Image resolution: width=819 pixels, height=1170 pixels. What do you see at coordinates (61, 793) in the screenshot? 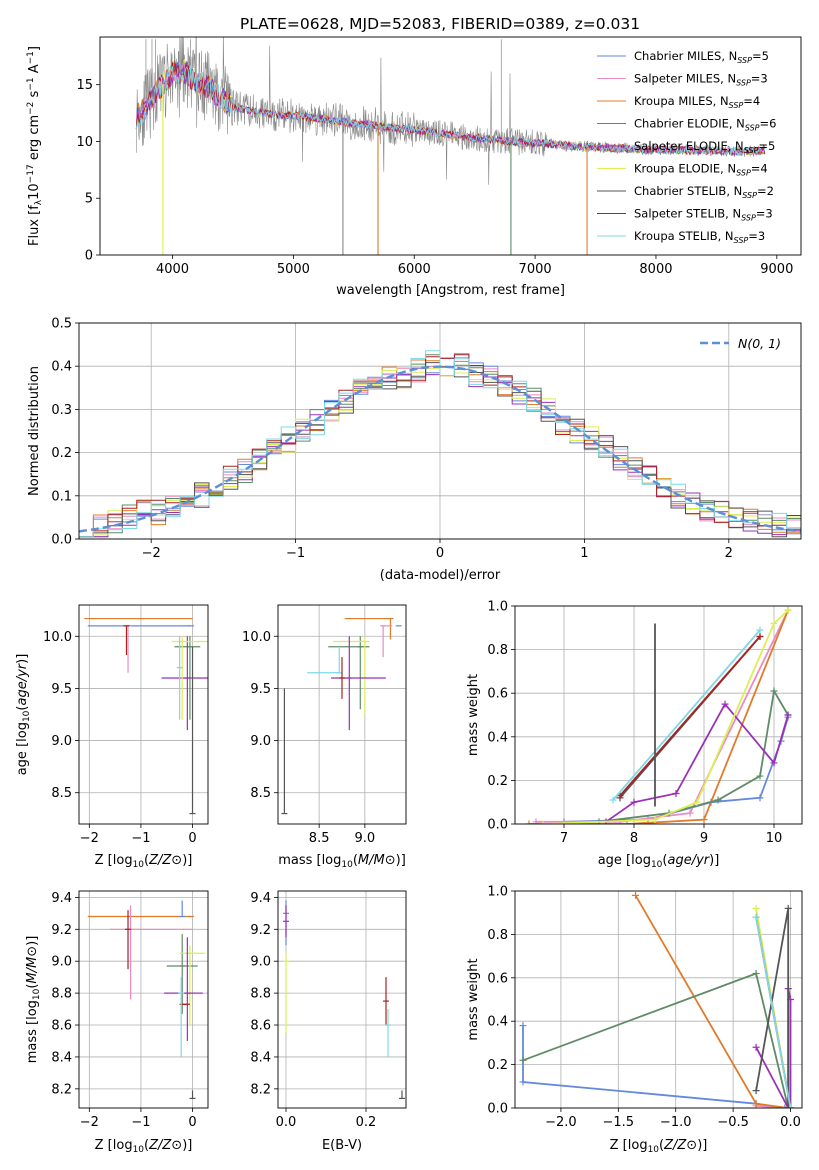
I see `y-tick-label: 8.5` at bounding box center [61, 793].